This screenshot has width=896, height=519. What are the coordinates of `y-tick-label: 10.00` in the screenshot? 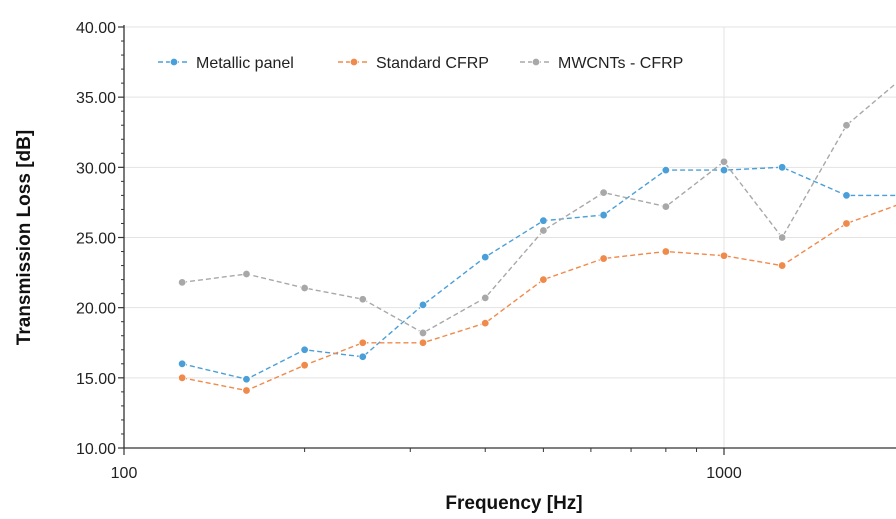 It's located at (96, 449).